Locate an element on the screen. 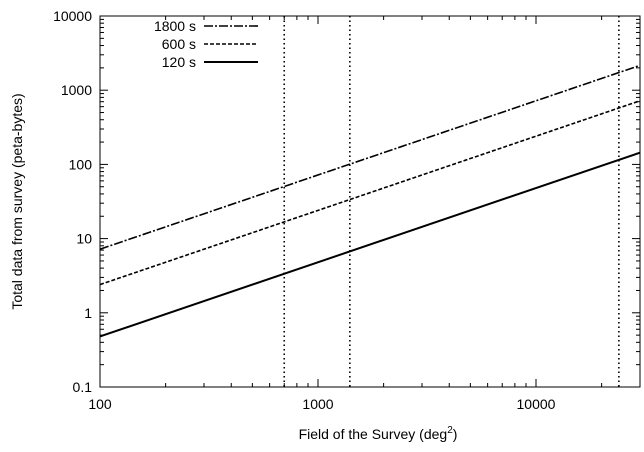 This screenshot has width=644, height=452. y-tick-label: 1000 is located at coordinates (76, 90).